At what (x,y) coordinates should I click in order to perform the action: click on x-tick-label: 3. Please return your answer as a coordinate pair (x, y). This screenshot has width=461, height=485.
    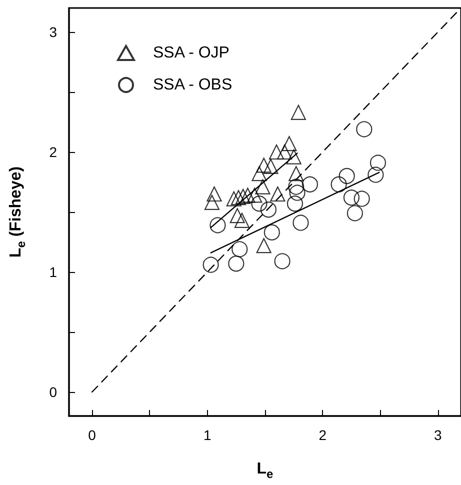
    Looking at the image, I should click on (438, 435).